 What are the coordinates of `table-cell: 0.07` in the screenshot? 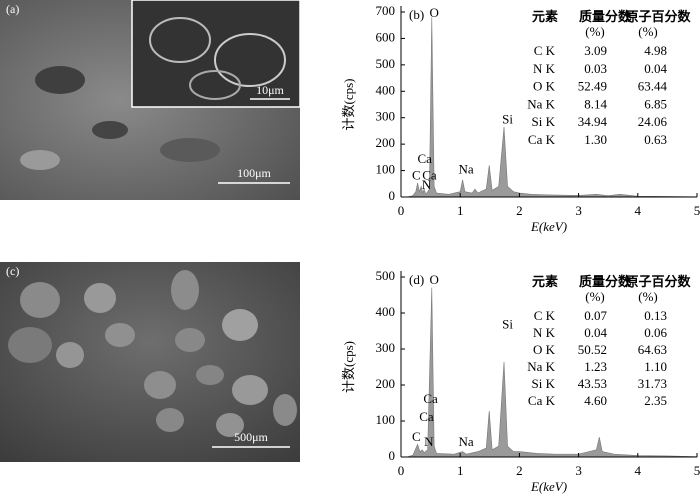 It's located at (595, 315).